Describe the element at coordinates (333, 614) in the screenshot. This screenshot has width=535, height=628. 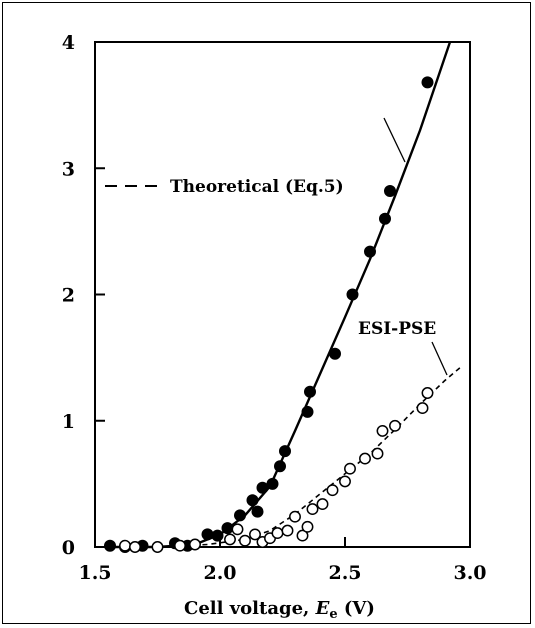
I see `x-axis-title-sub: e` at that location.